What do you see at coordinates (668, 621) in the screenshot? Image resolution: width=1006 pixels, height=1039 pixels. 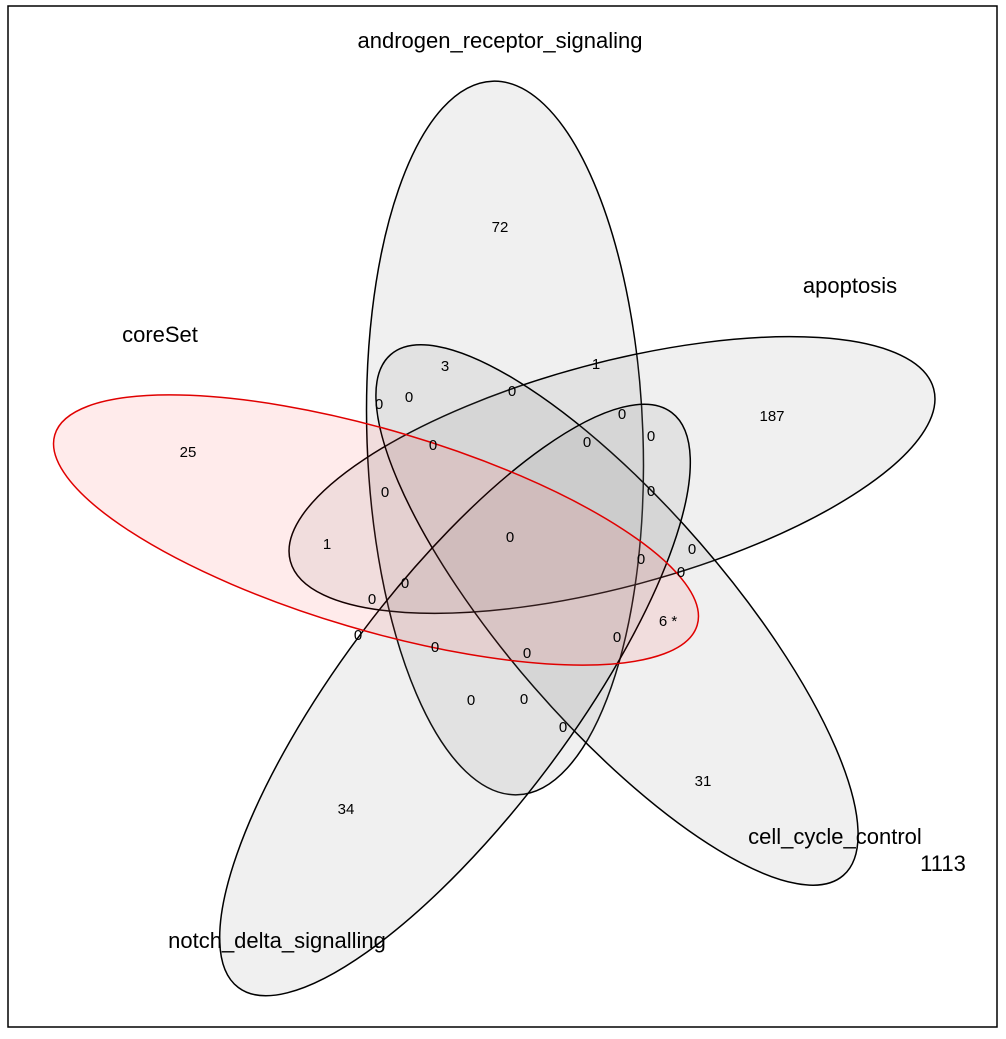 I see `region-count: 6 *` at bounding box center [668, 621].